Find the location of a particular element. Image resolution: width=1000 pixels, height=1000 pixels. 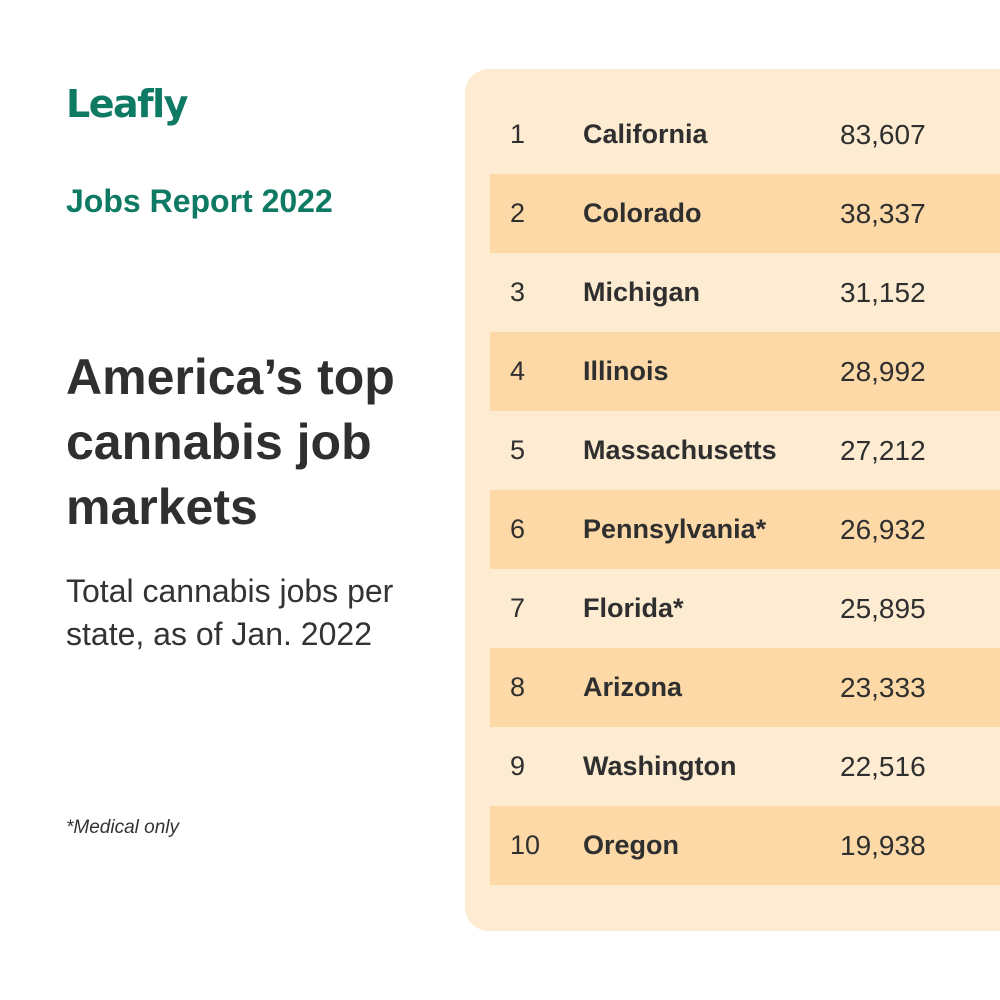

jobs-cell: 26,932 is located at coordinates (883, 529).